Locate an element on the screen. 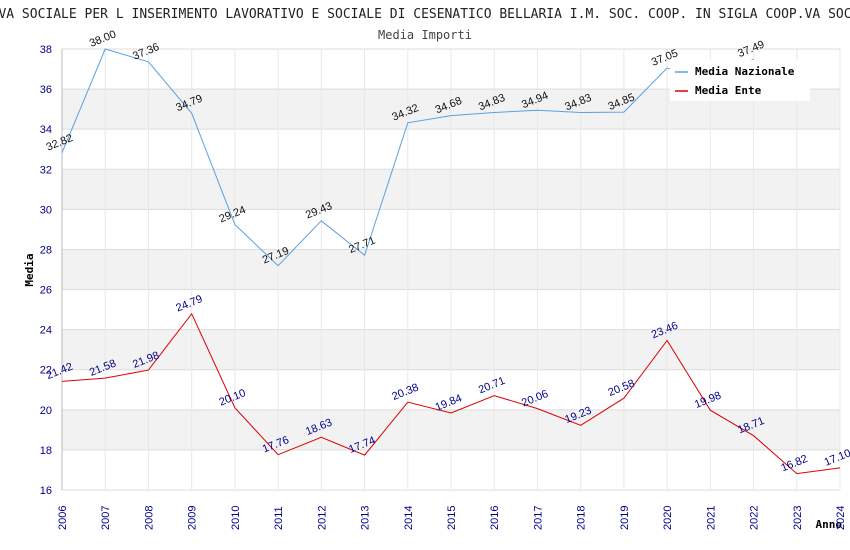 This screenshot has height=550, width=850. data-label-media-nazionale: 38.00 is located at coordinates (103, 38).